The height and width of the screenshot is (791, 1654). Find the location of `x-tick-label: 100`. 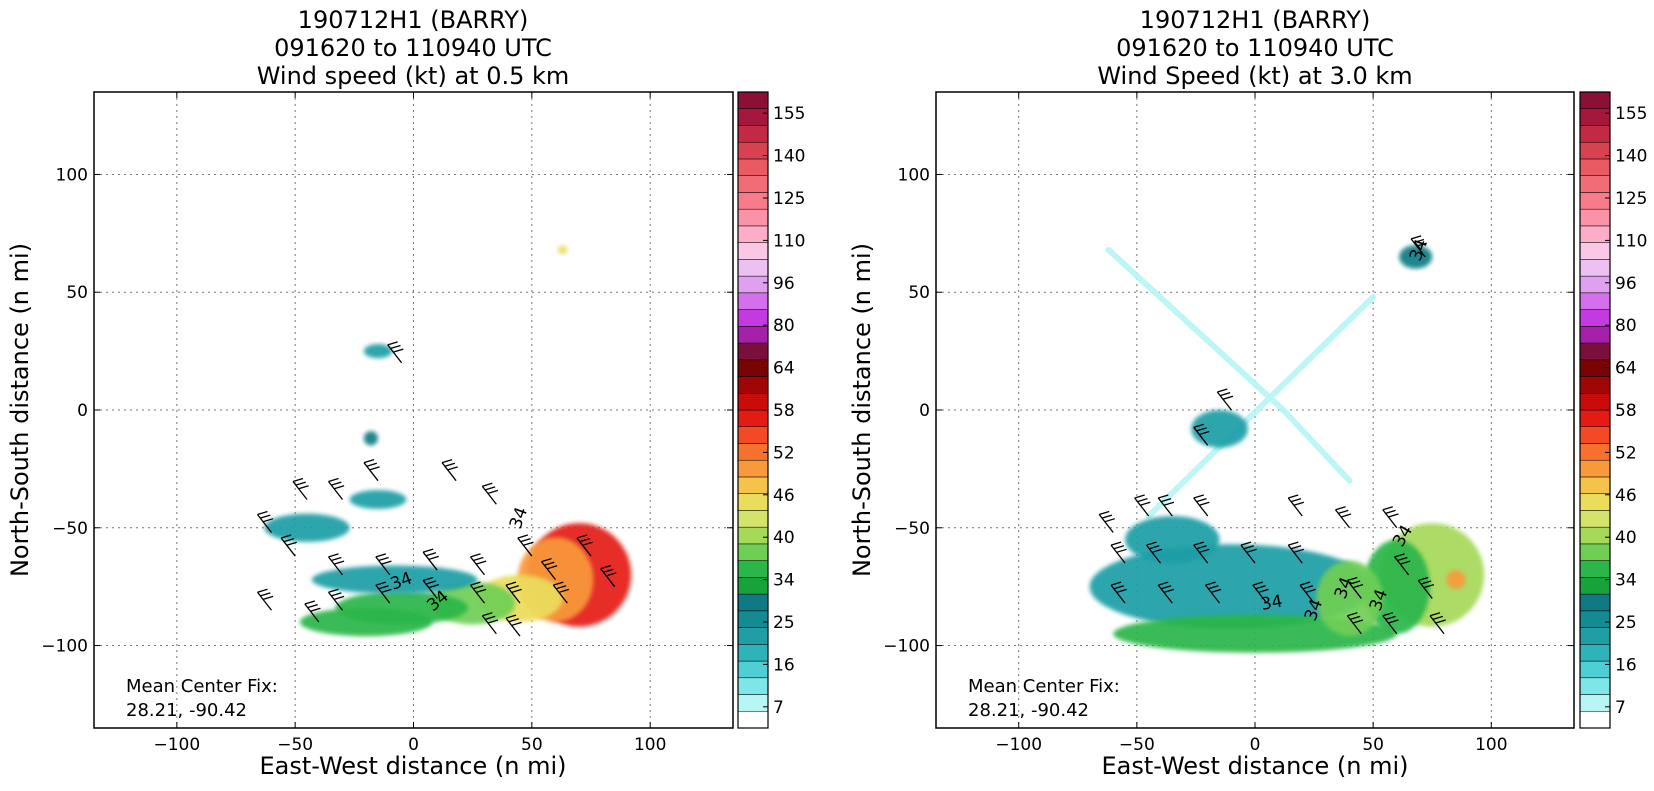

x-tick-label: 100 is located at coordinates (650, 745).